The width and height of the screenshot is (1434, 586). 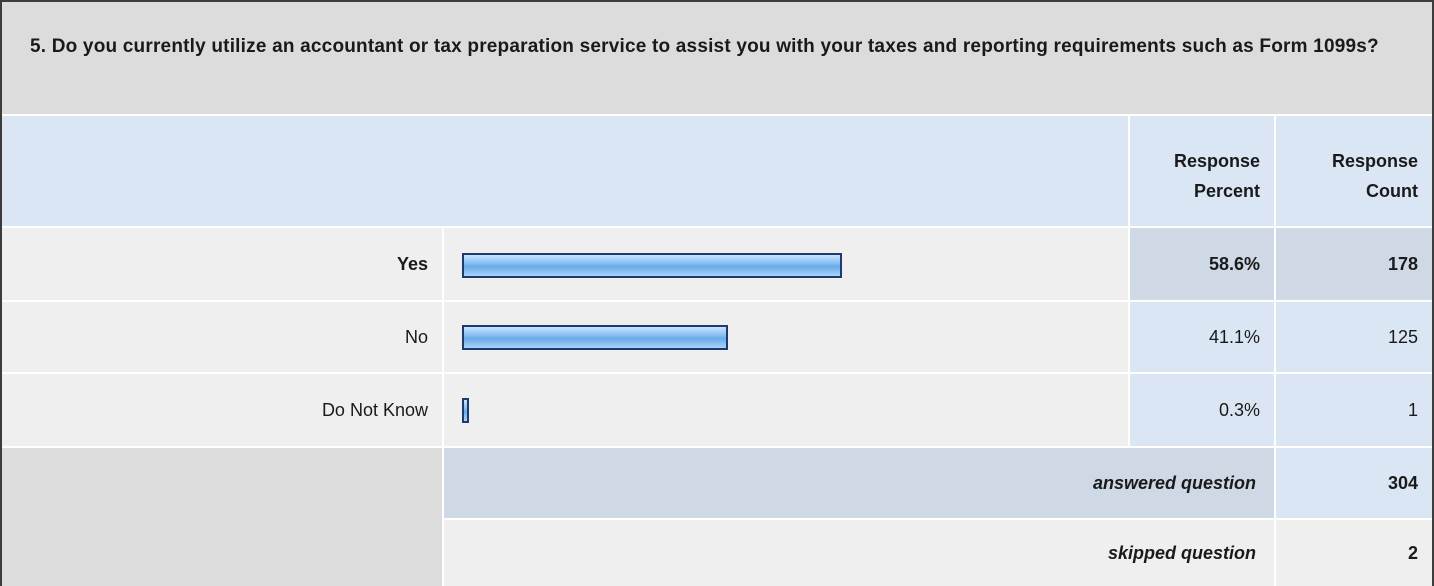 What do you see at coordinates (1353, 552) in the screenshot?
I see `skipped-question-value: 2` at bounding box center [1353, 552].